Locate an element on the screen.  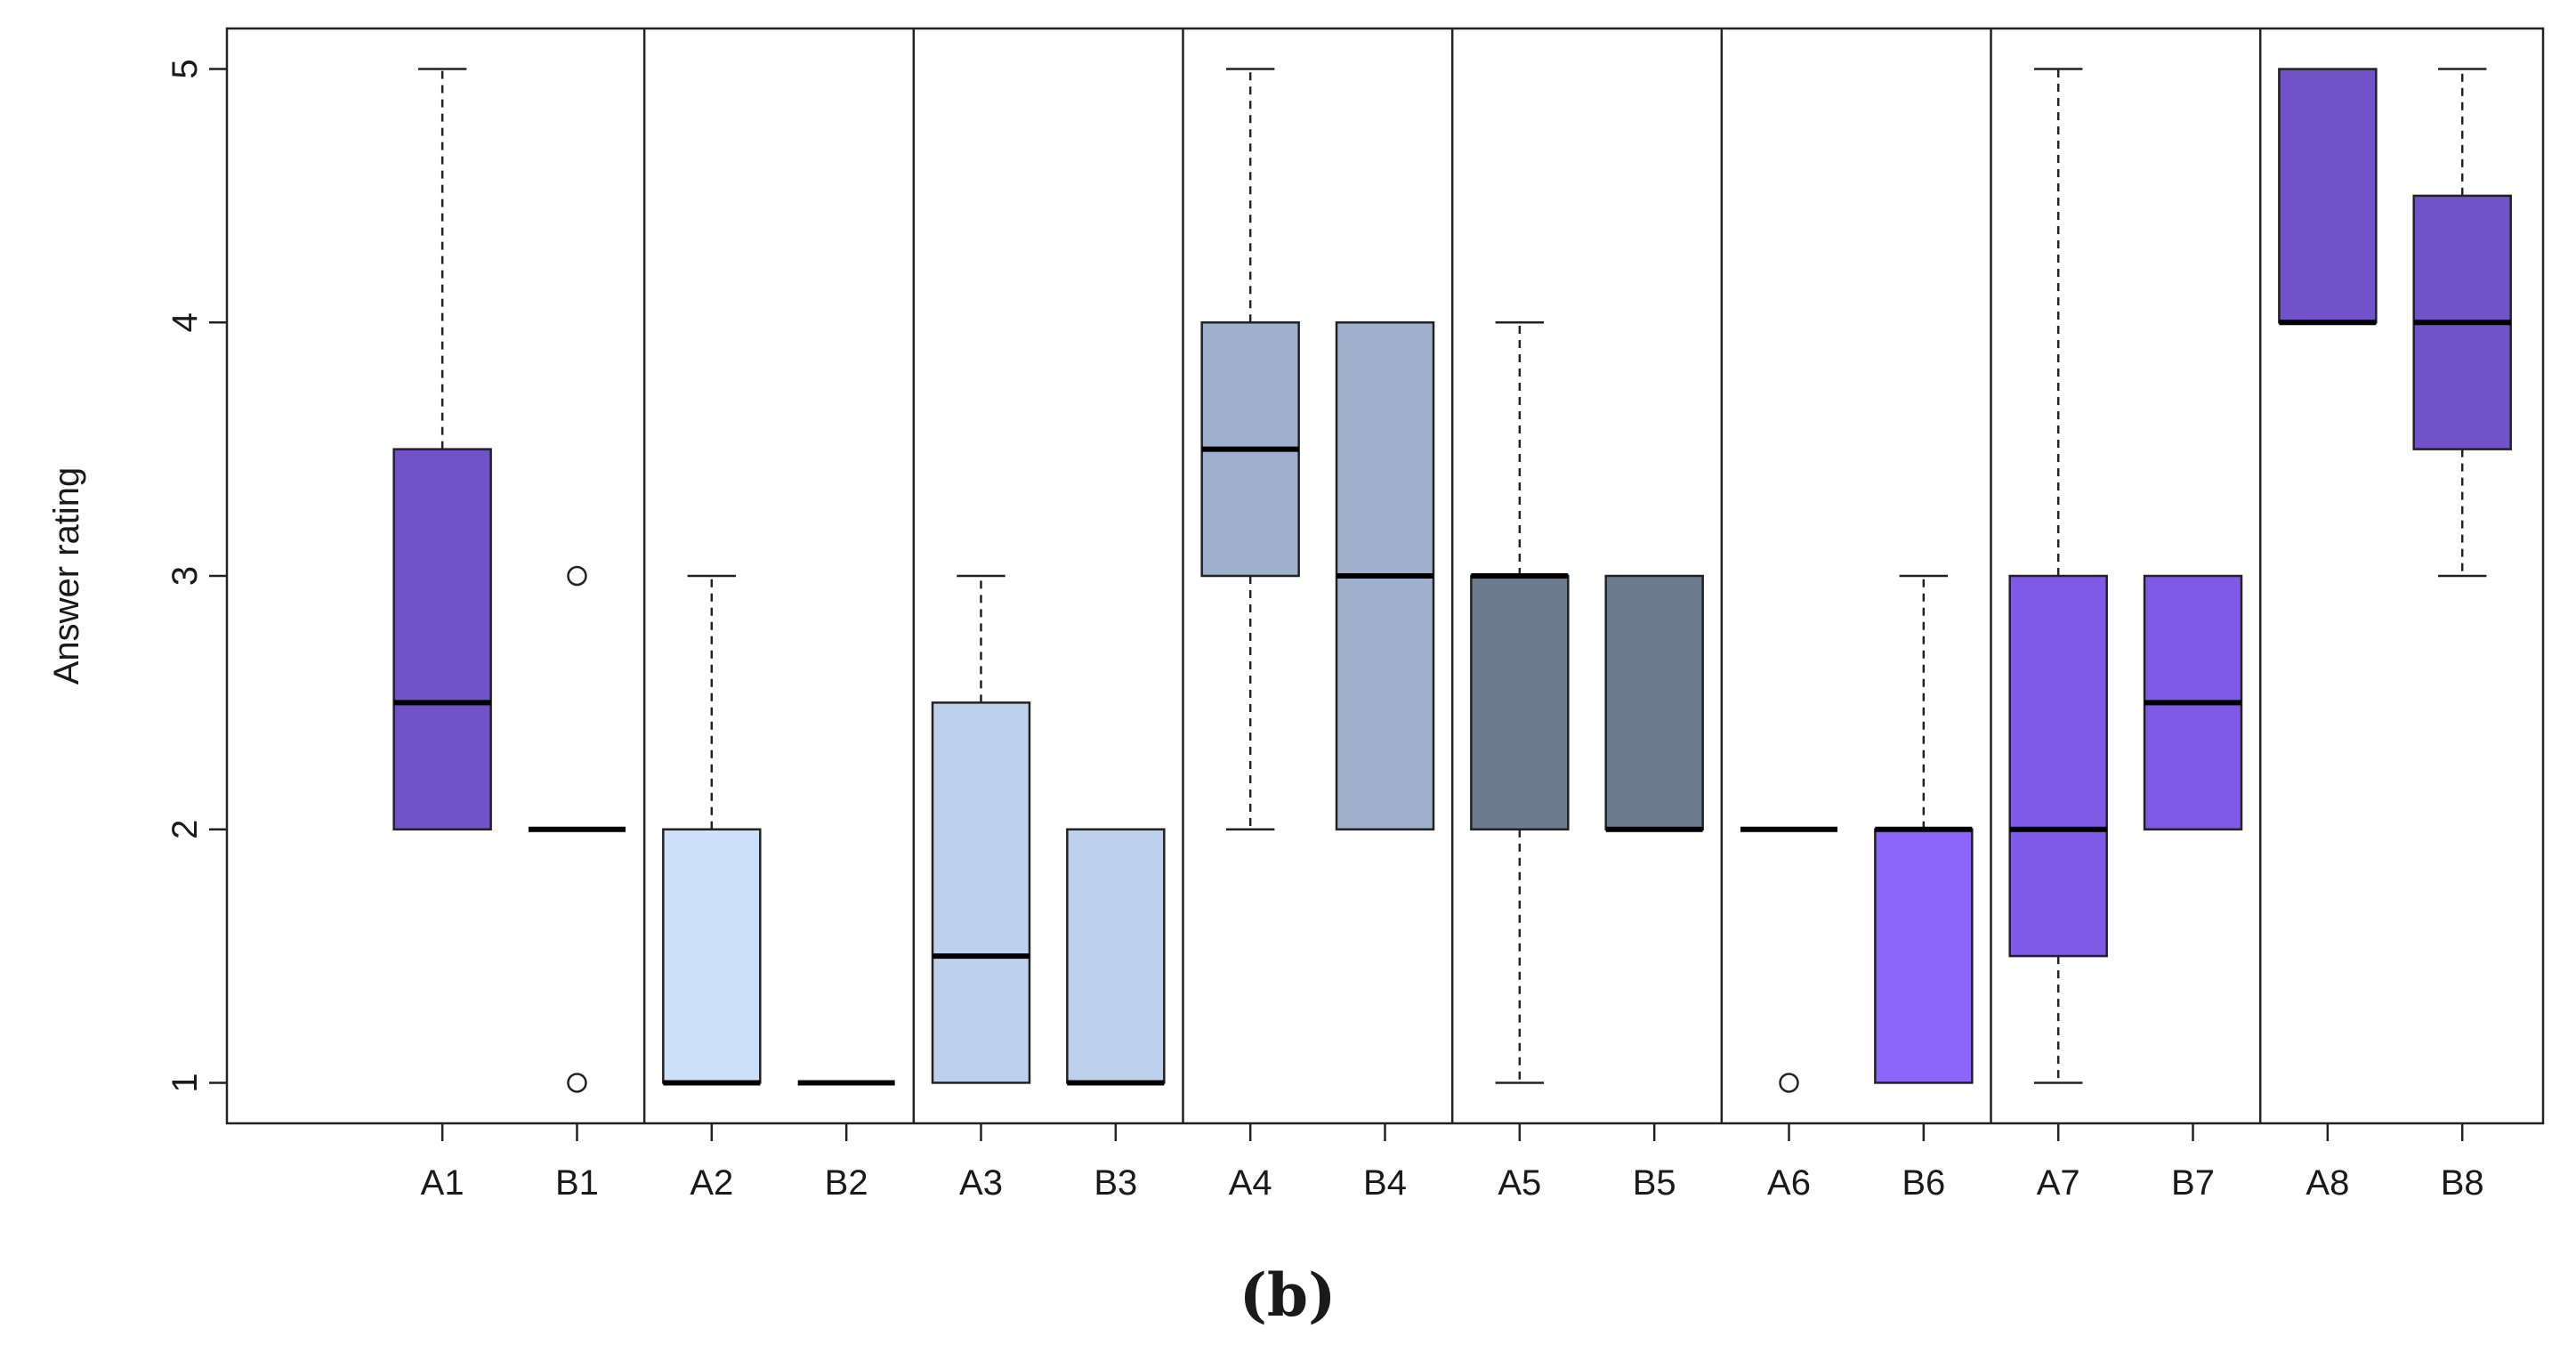
x-tick-label-a4: A4 is located at coordinates (1250, 1183).